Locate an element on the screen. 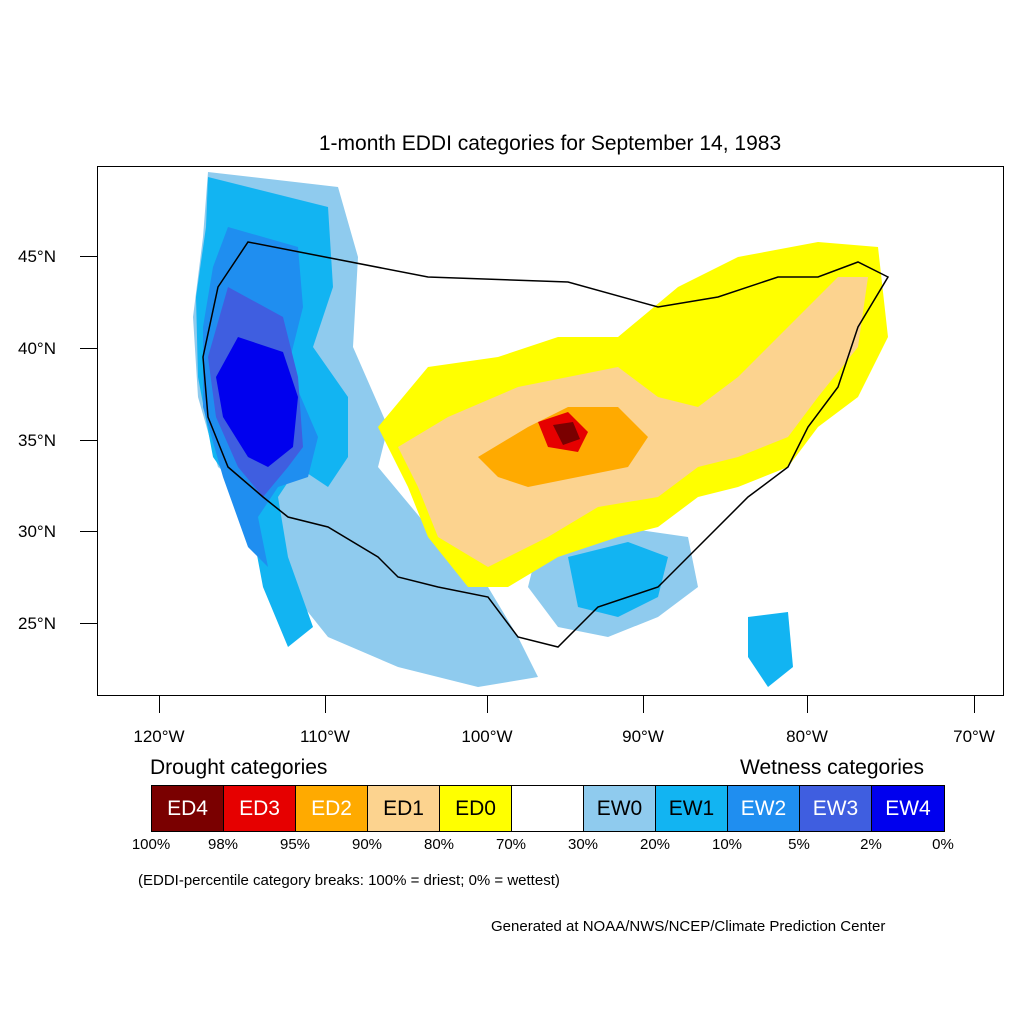 This screenshot has width=1024, height=1024. lat-label: 45°N is located at coordinates (37, 256).